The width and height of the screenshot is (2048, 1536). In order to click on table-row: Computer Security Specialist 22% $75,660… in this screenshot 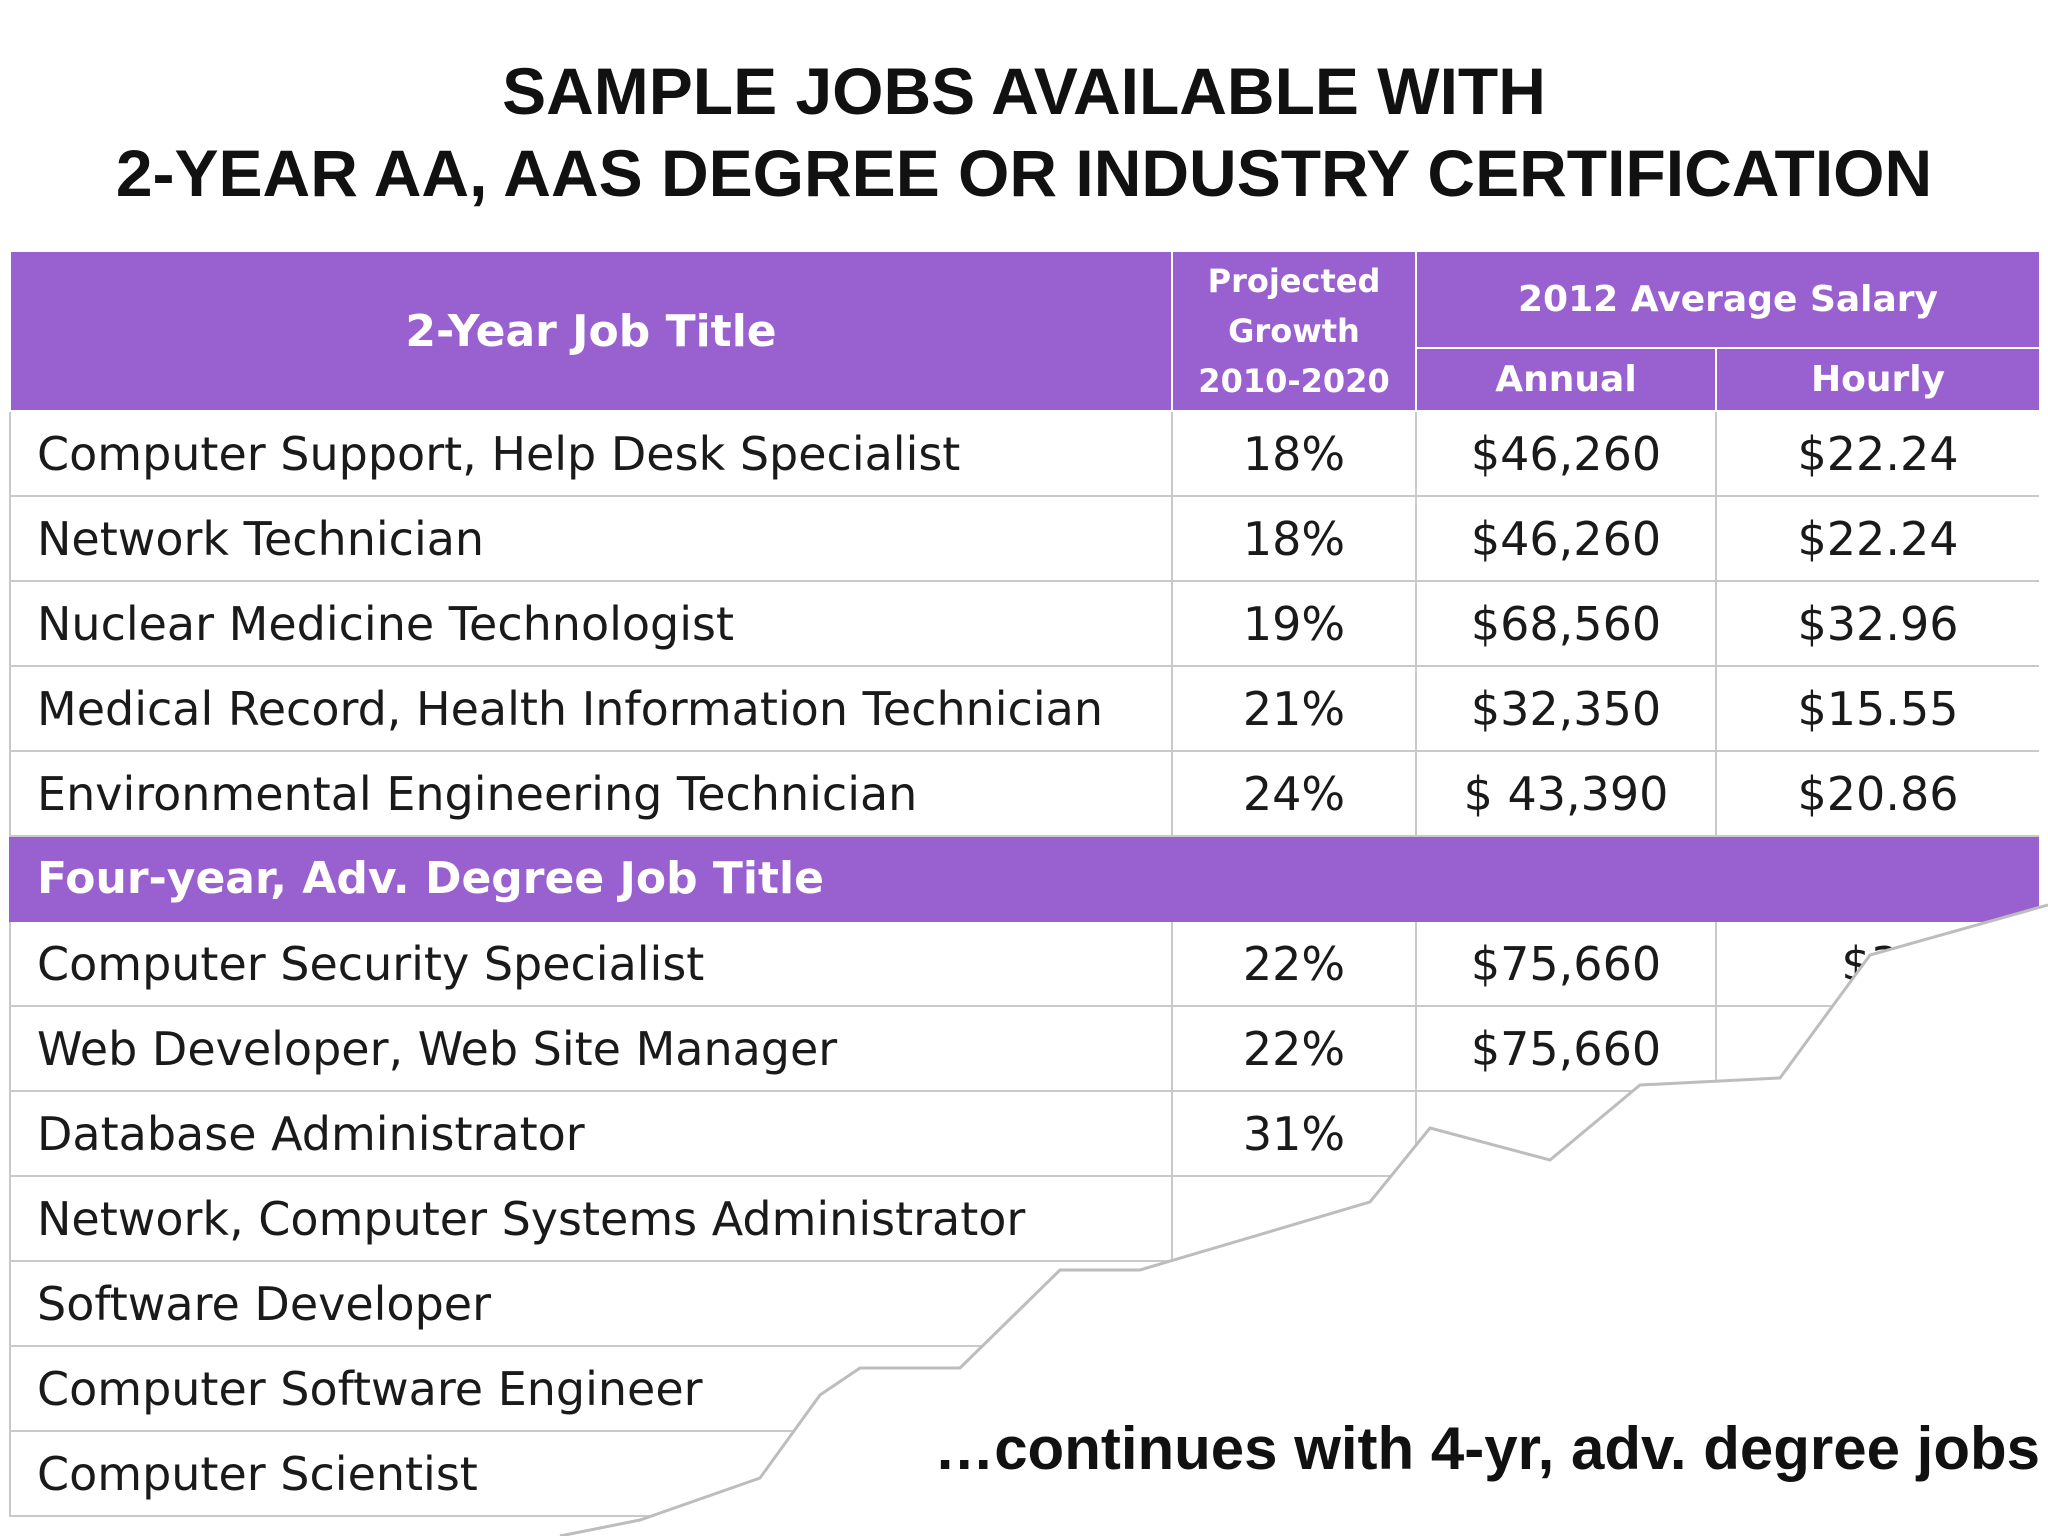, I will do `click(1024, 963)`.